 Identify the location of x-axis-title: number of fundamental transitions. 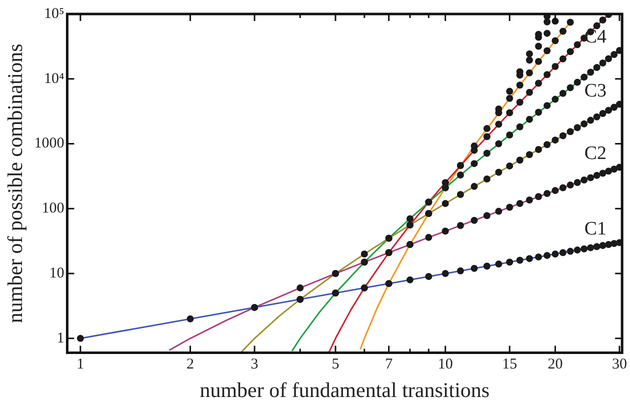
(345, 390).